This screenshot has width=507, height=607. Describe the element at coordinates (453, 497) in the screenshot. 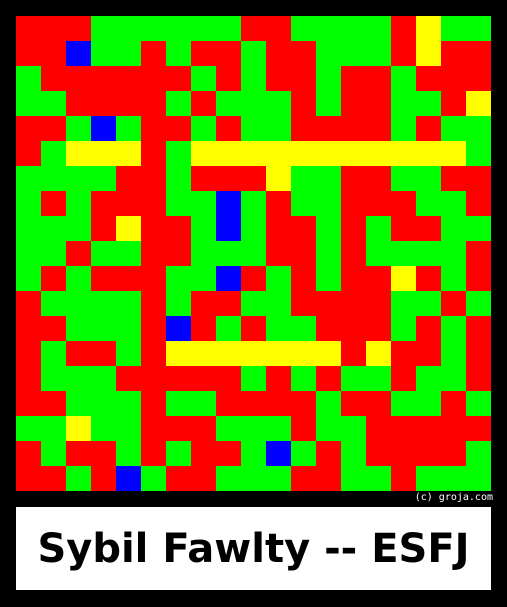

I see `copyright-credit: (c) groja.com` at that location.